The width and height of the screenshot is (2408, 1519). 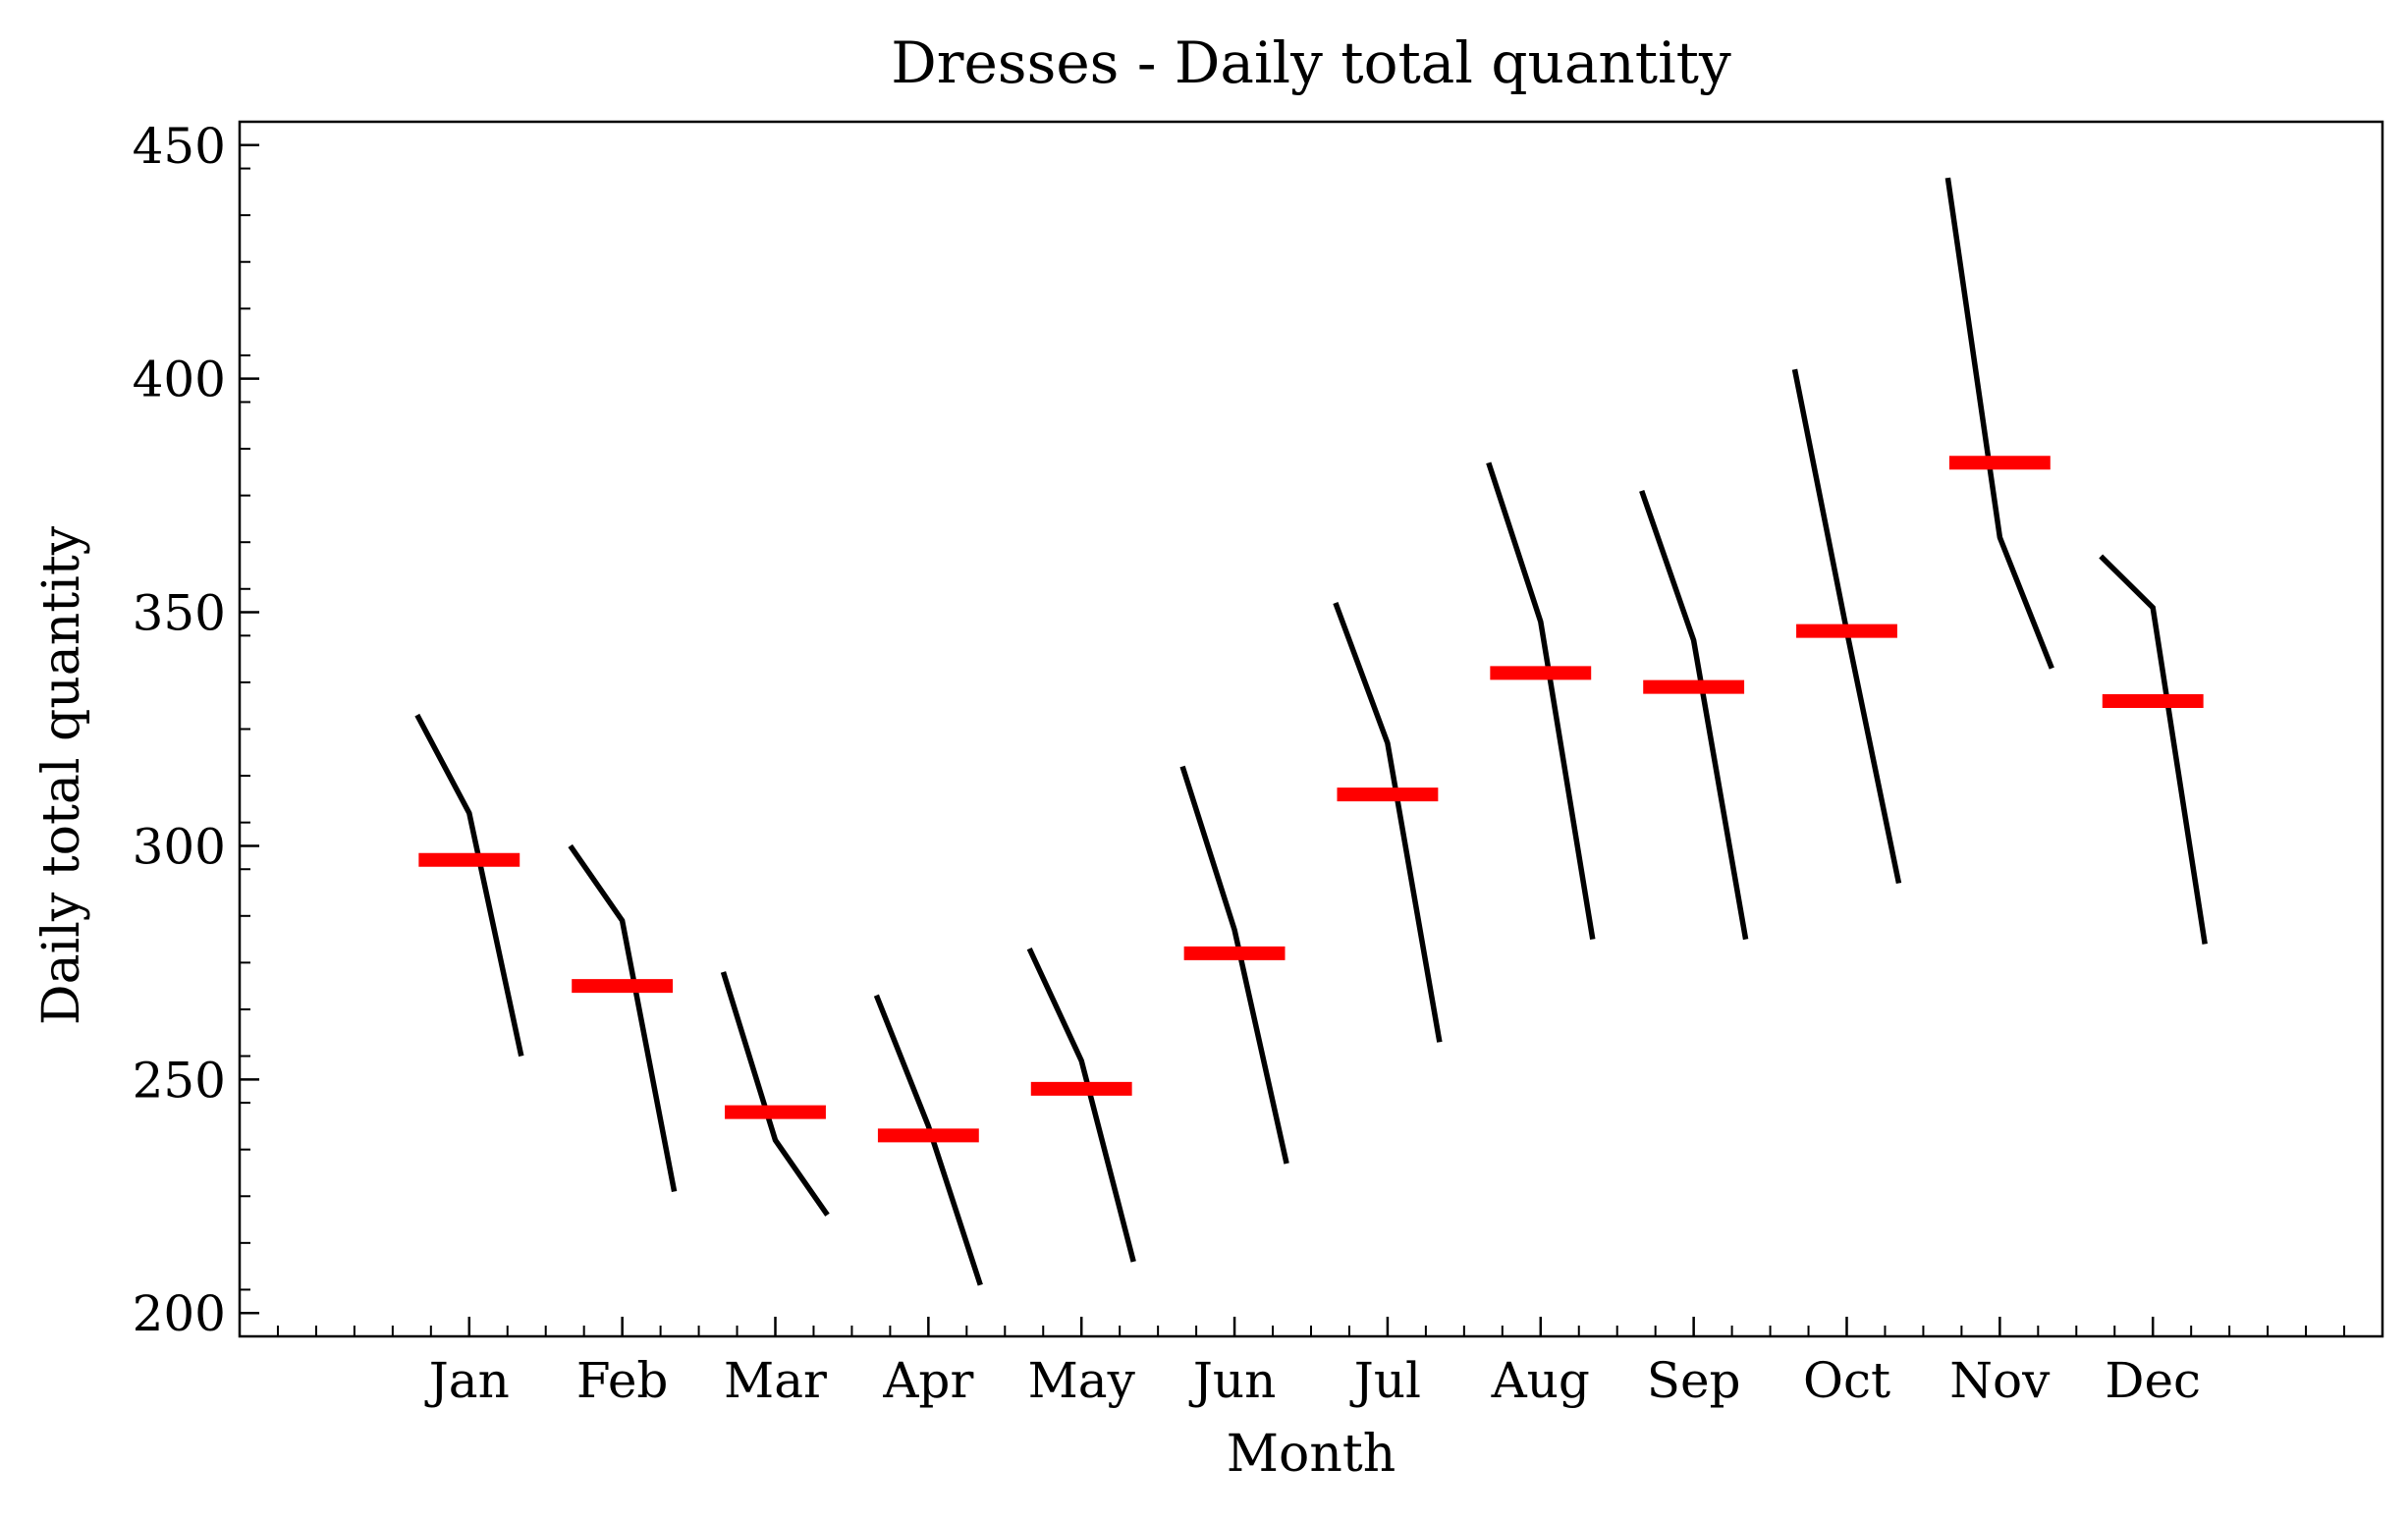 I want to click on x-axis-label: Month, so click(x=1311, y=1454).